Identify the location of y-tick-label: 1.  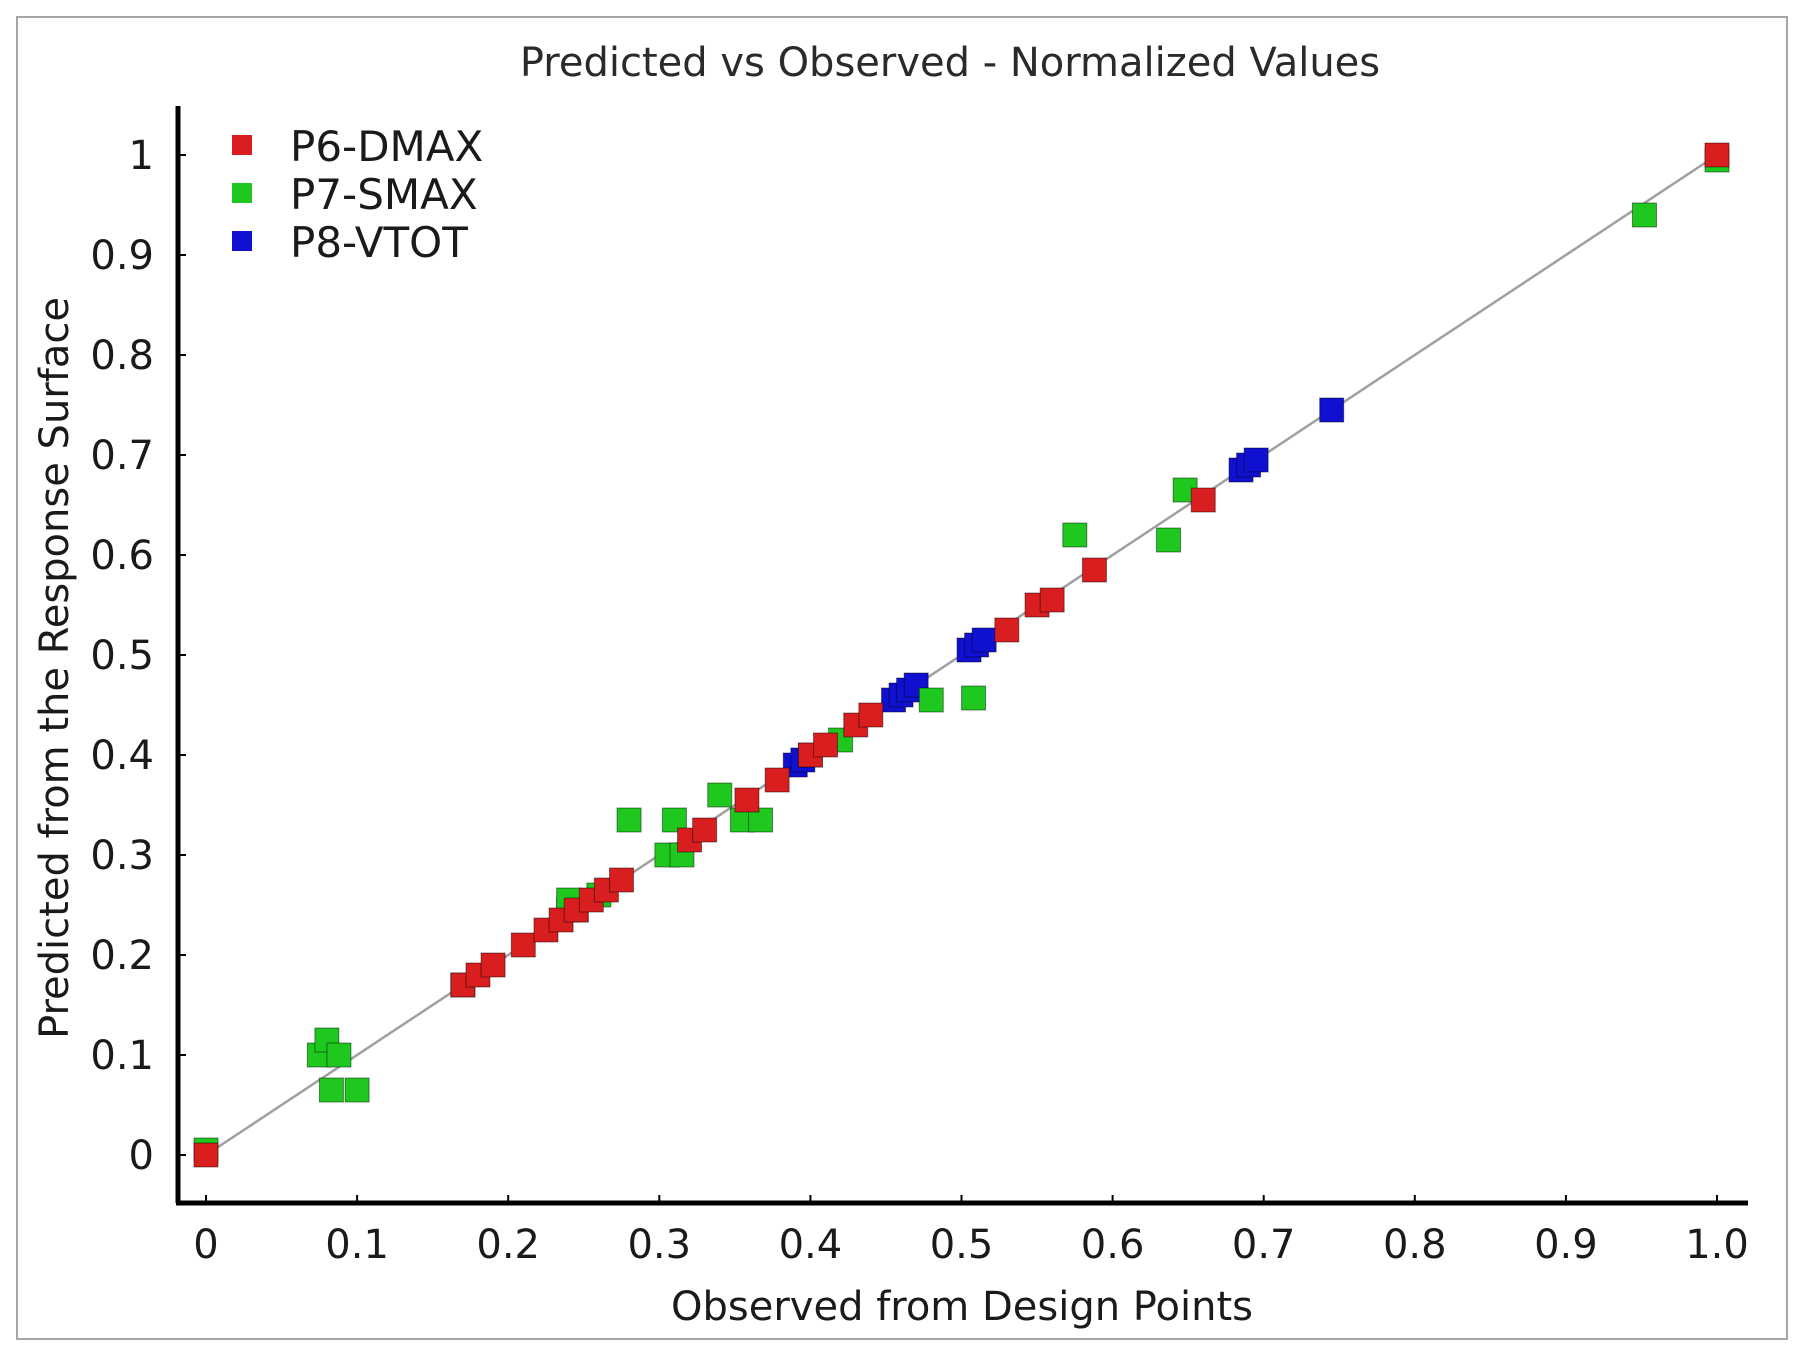
(141, 156).